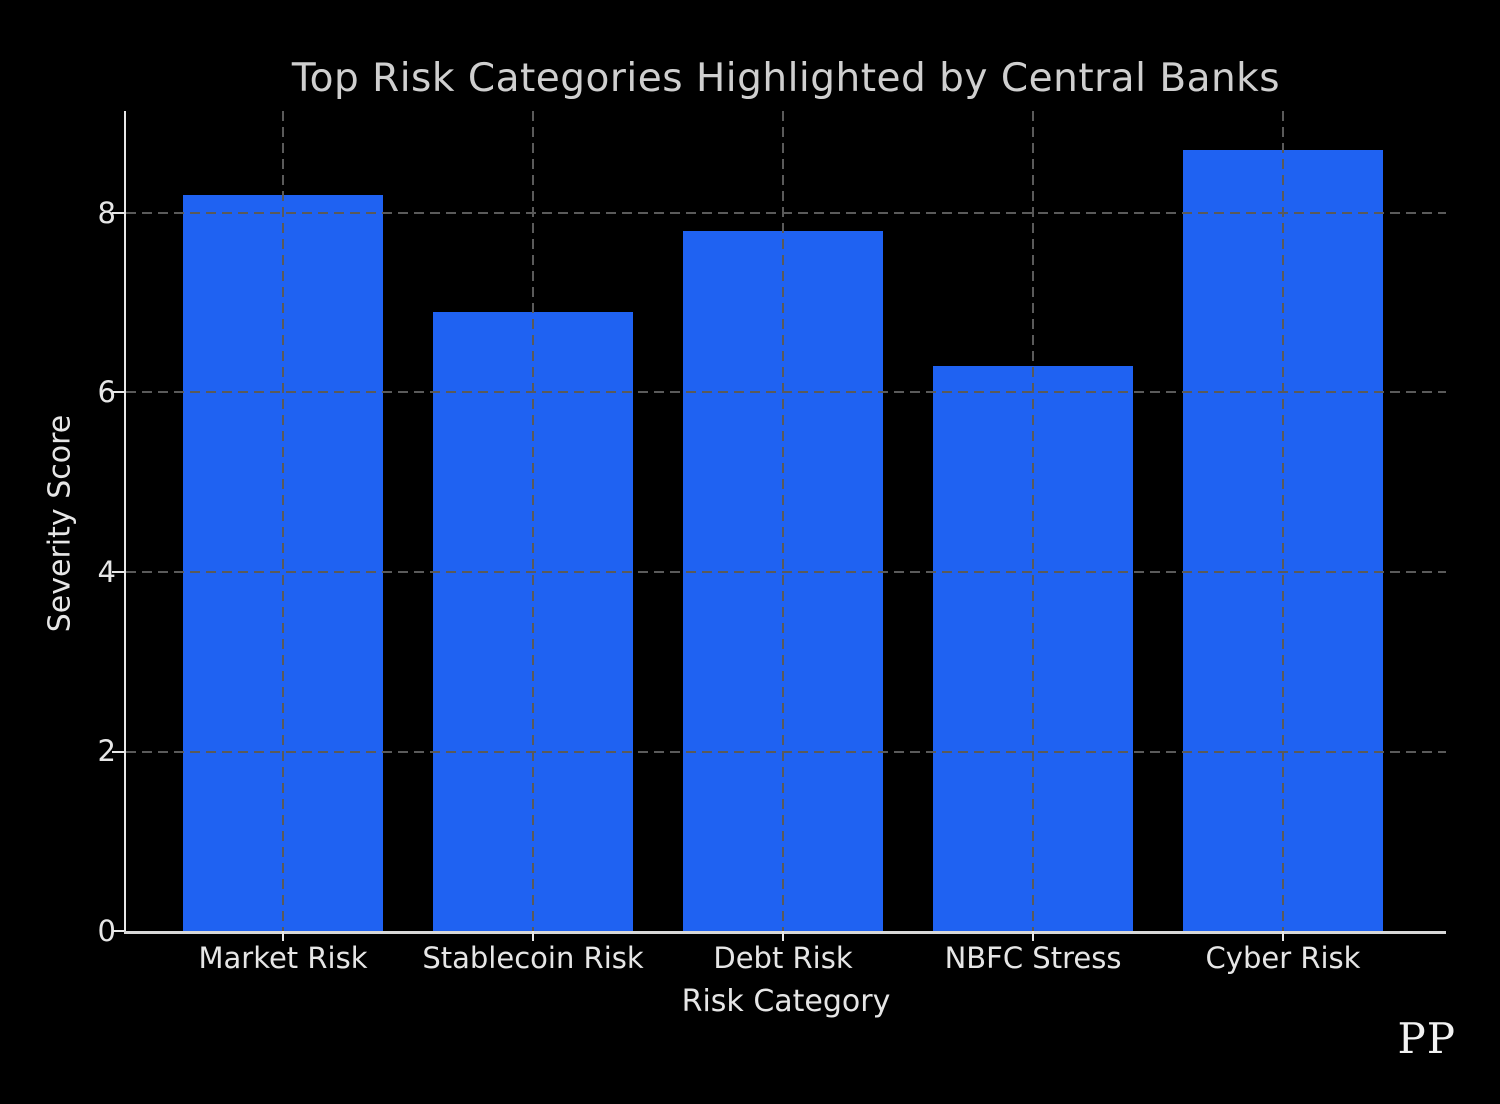 Image resolution: width=1500 pixels, height=1104 pixels. I want to click on x-tick-label-nbfc-stress: NBFC Stress, so click(1033, 958).